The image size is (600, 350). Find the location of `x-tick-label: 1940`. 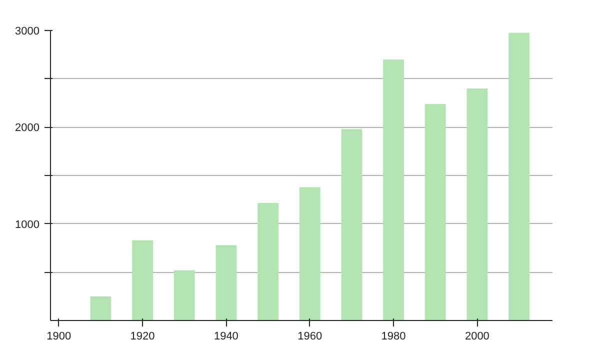

x-tick-label: 1940 is located at coordinates (226, 336).